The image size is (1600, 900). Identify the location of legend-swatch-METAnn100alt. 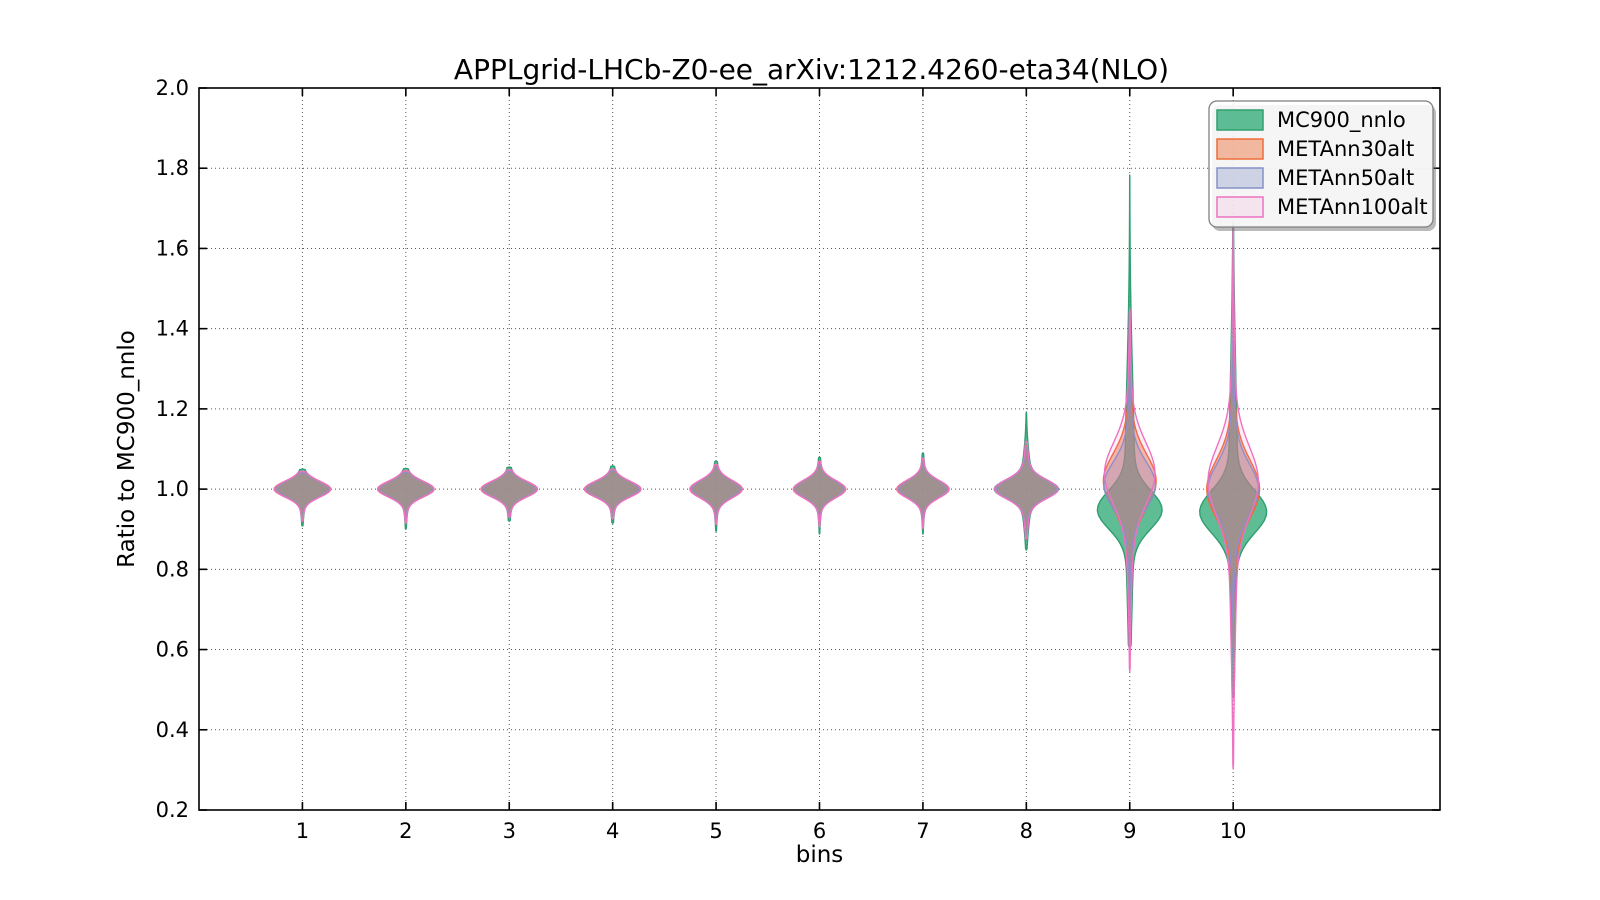
(1240, 207).